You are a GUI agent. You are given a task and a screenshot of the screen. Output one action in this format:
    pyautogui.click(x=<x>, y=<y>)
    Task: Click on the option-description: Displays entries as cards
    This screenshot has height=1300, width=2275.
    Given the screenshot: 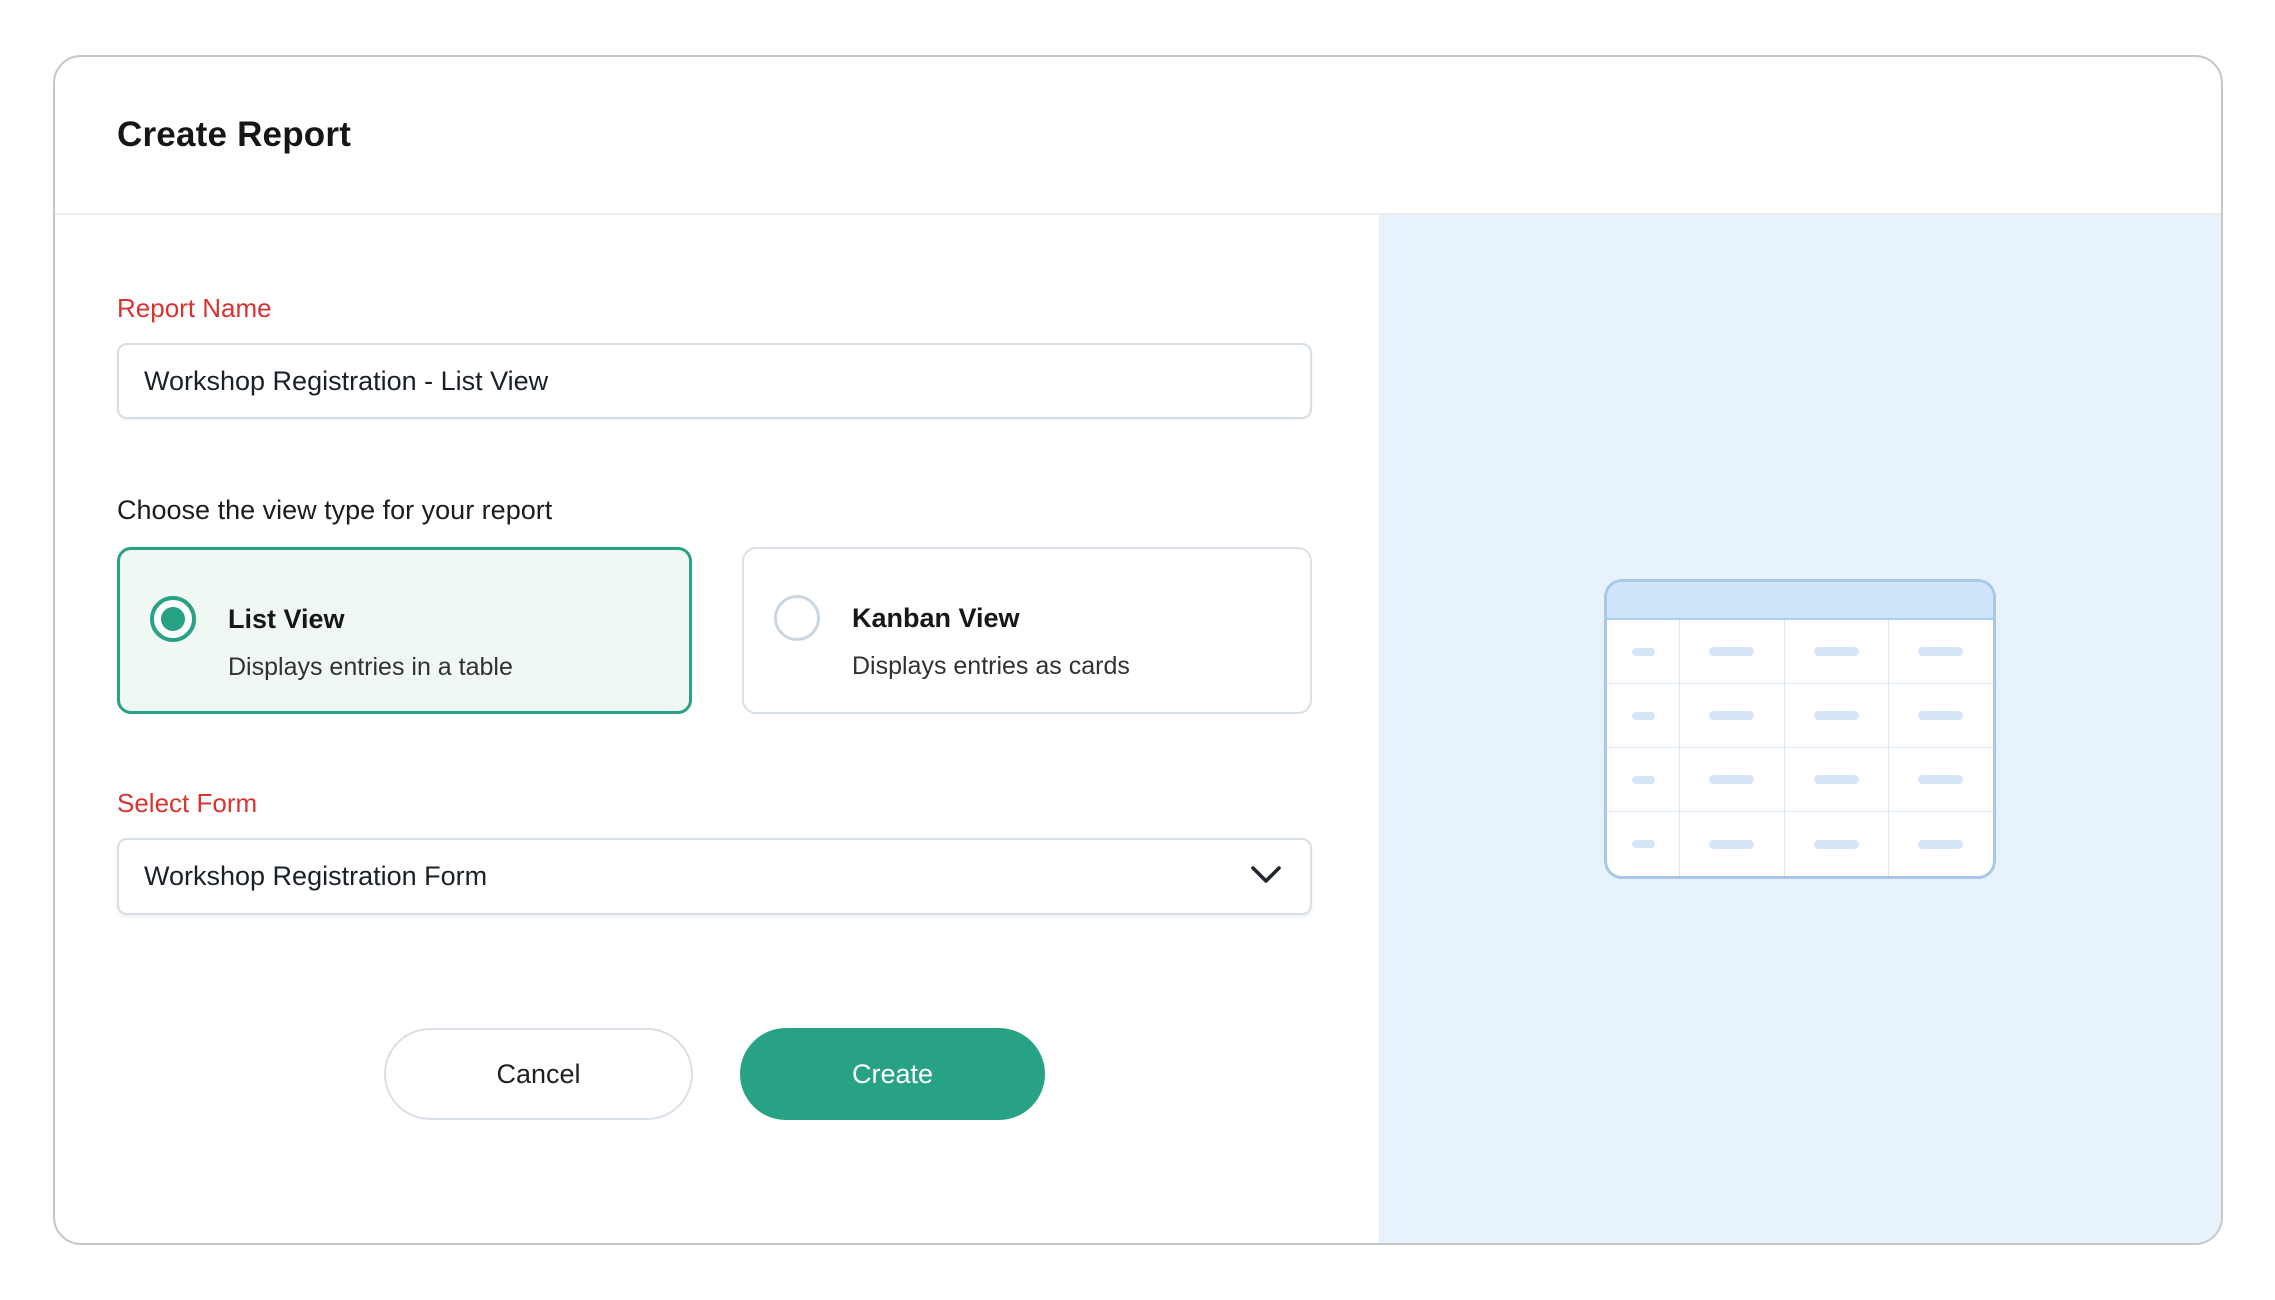 What is the action you would take?
    pyautogui.click(x=990, y=666)
    